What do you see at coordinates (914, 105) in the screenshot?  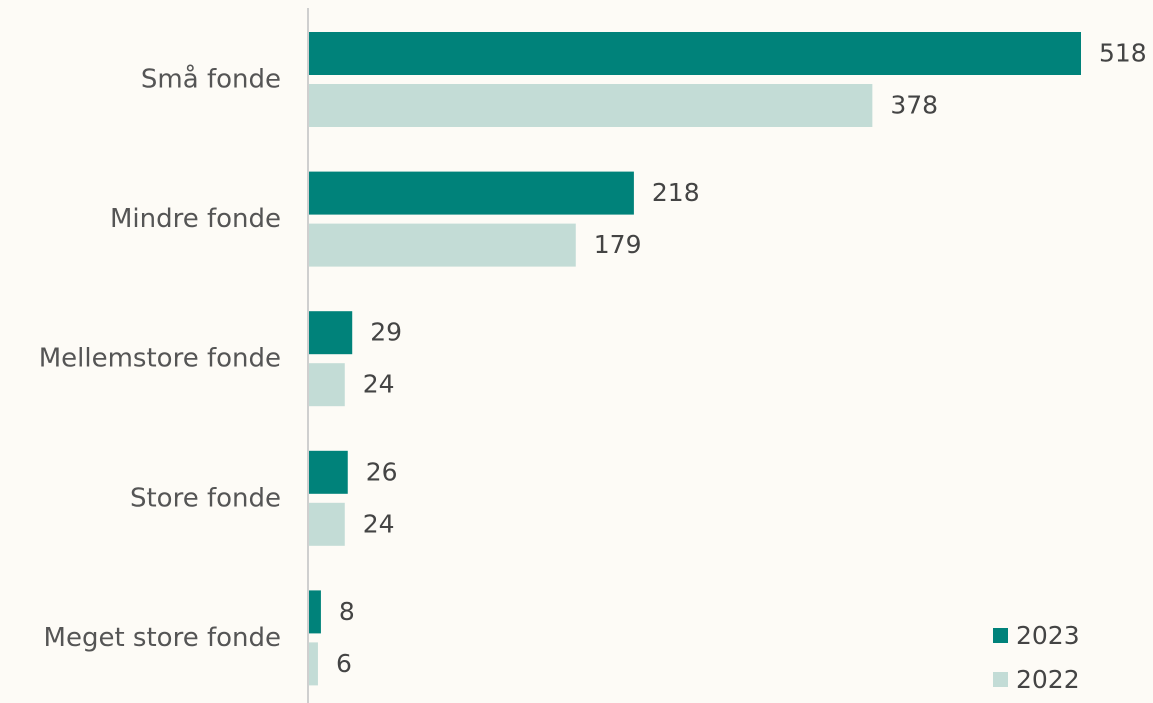 I see `value-label: 378` at bounding box center [914, 105].